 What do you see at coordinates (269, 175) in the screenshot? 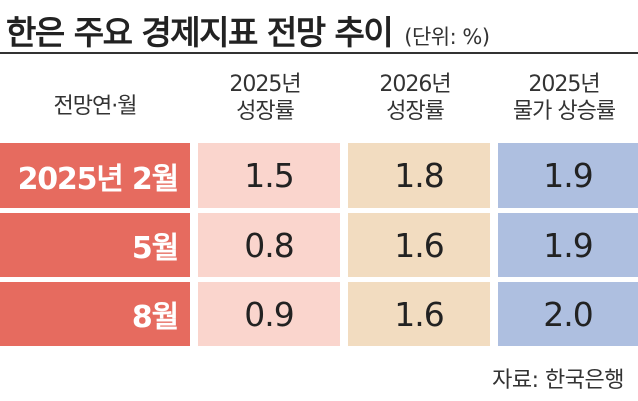
I see `table-cell: 1.5` at bounding box center [269, 175].